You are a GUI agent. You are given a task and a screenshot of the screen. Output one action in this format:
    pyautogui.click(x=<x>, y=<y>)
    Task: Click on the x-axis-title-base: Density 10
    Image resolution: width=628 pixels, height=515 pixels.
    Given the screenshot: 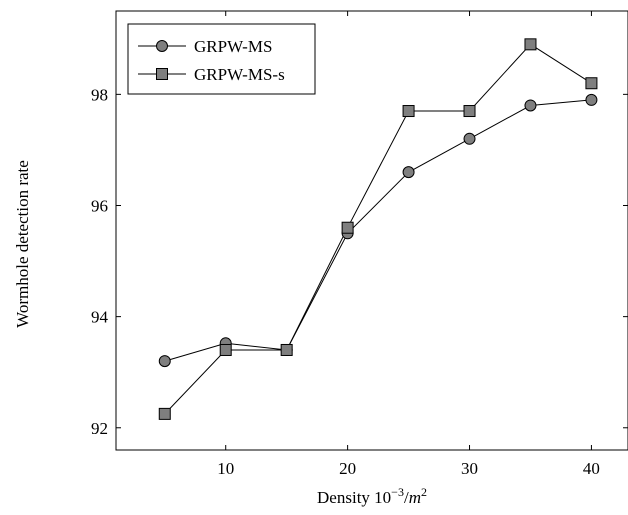 What is the action you would take?
    pyautogui.click(x=354, y=497)
    